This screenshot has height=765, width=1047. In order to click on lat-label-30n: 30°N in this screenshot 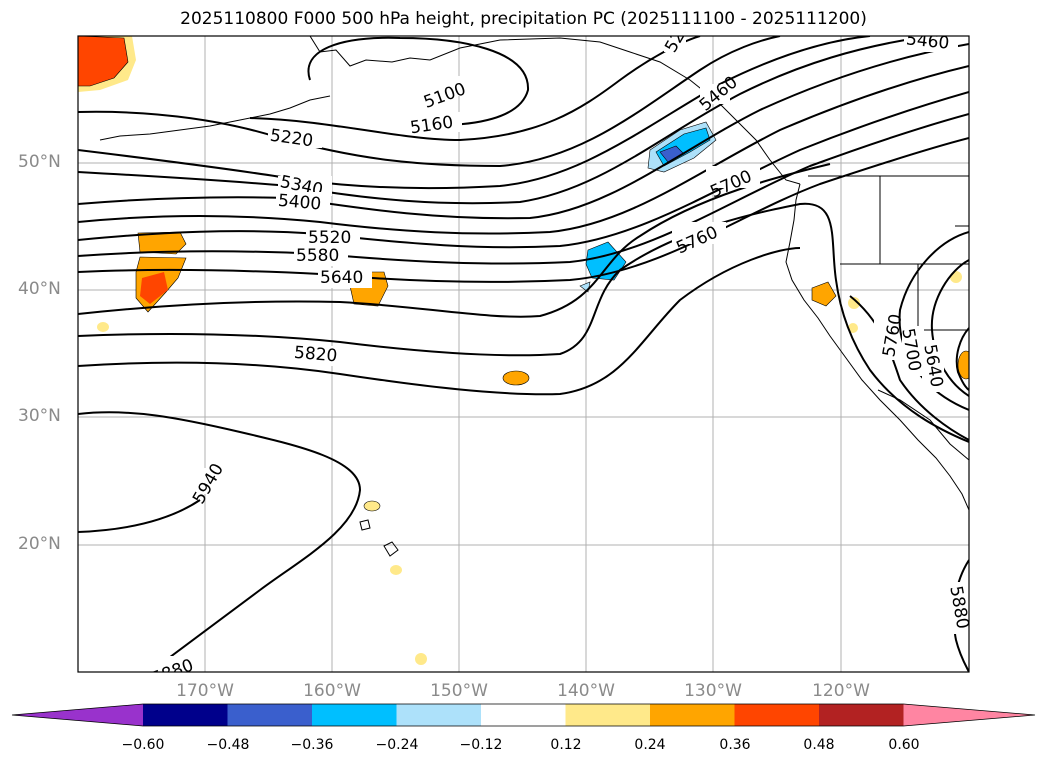, I will do `click(39, 416)`.